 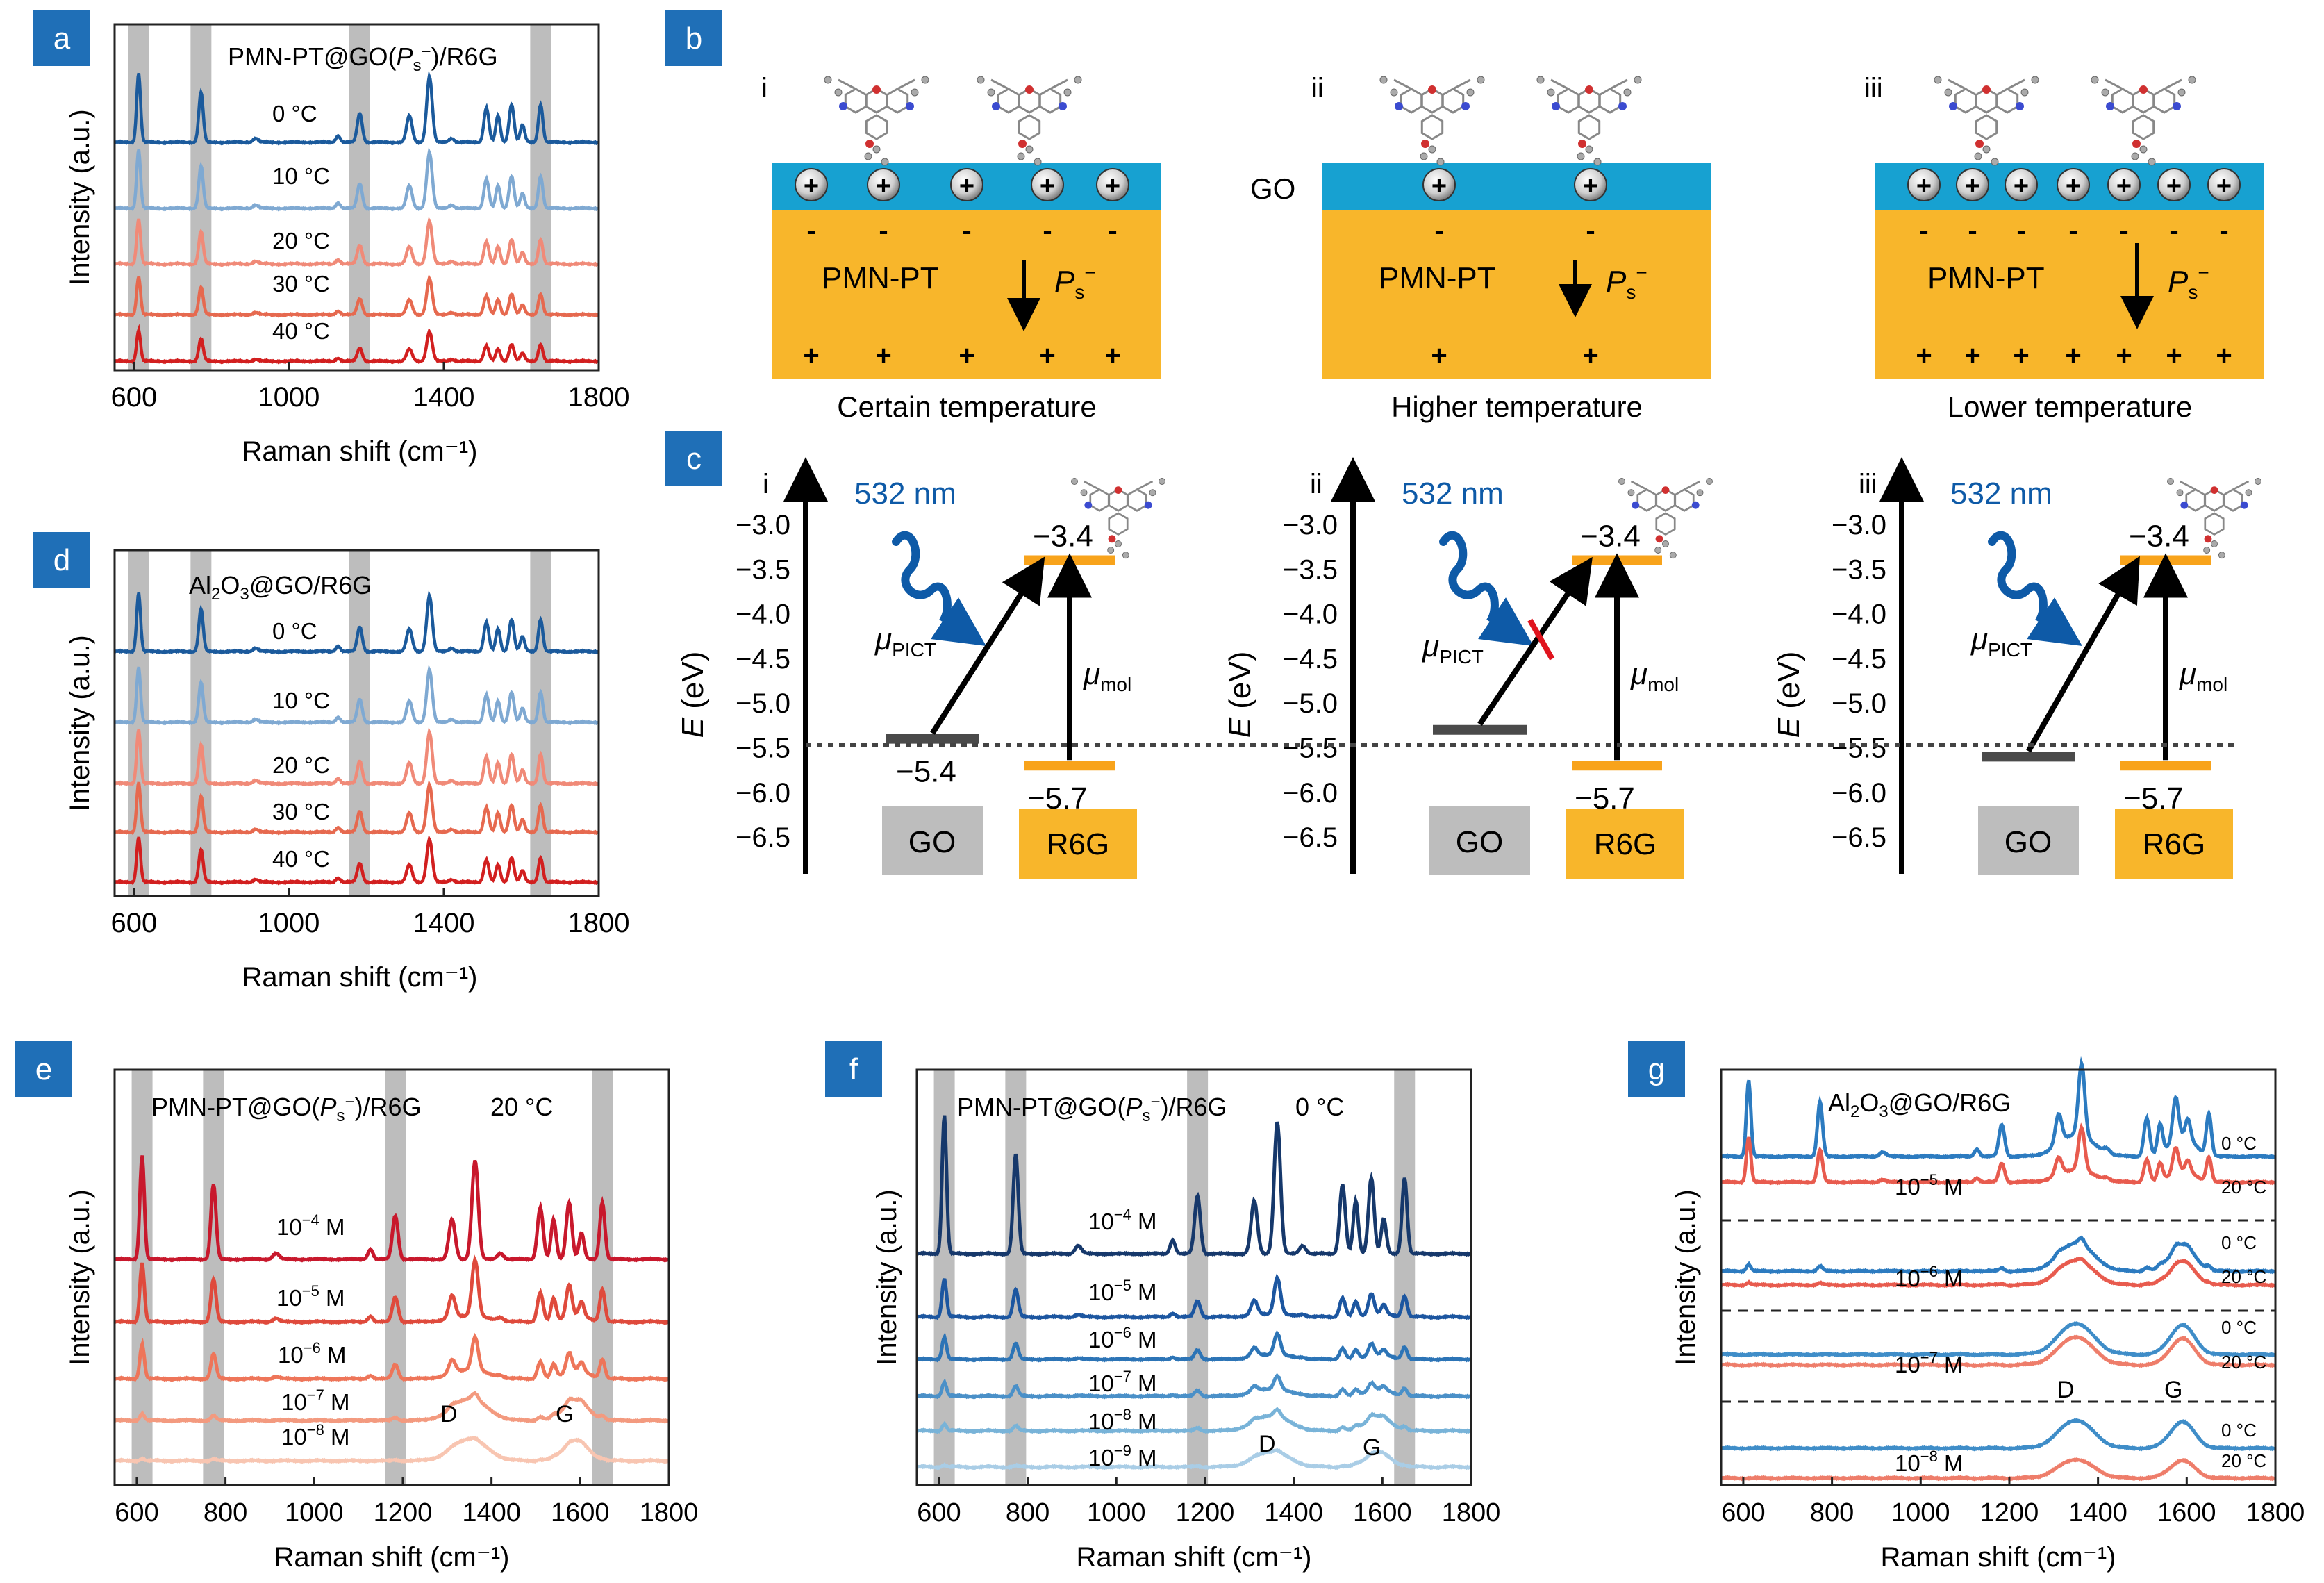 What do you see at coordinates (315, 1400) in the screenshot?
I see `concentration-label: 10−7 M` at bounding box center [315, 1400].